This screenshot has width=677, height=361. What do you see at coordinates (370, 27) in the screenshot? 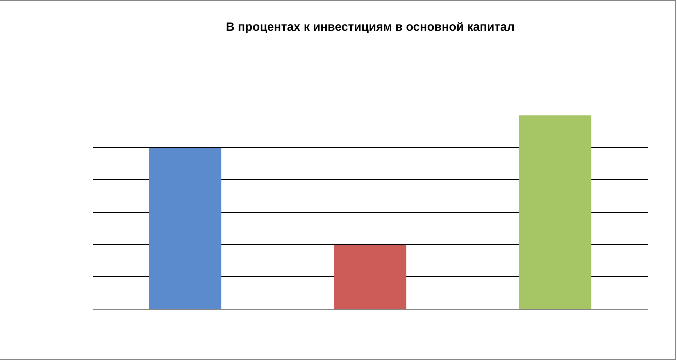
I see `chart-title: В процентах к инвестициям в основной капитал` at bounding box center [370, 27].